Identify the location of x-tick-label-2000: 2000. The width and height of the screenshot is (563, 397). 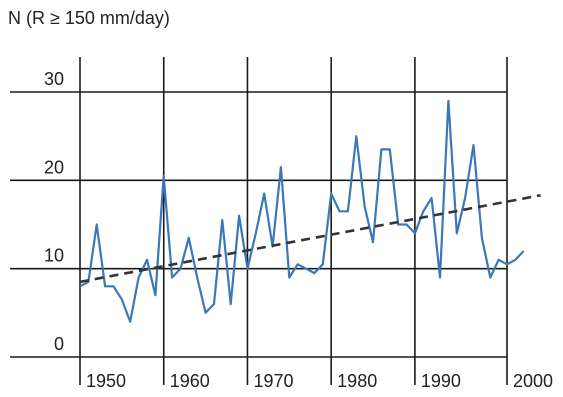
(533, 381).